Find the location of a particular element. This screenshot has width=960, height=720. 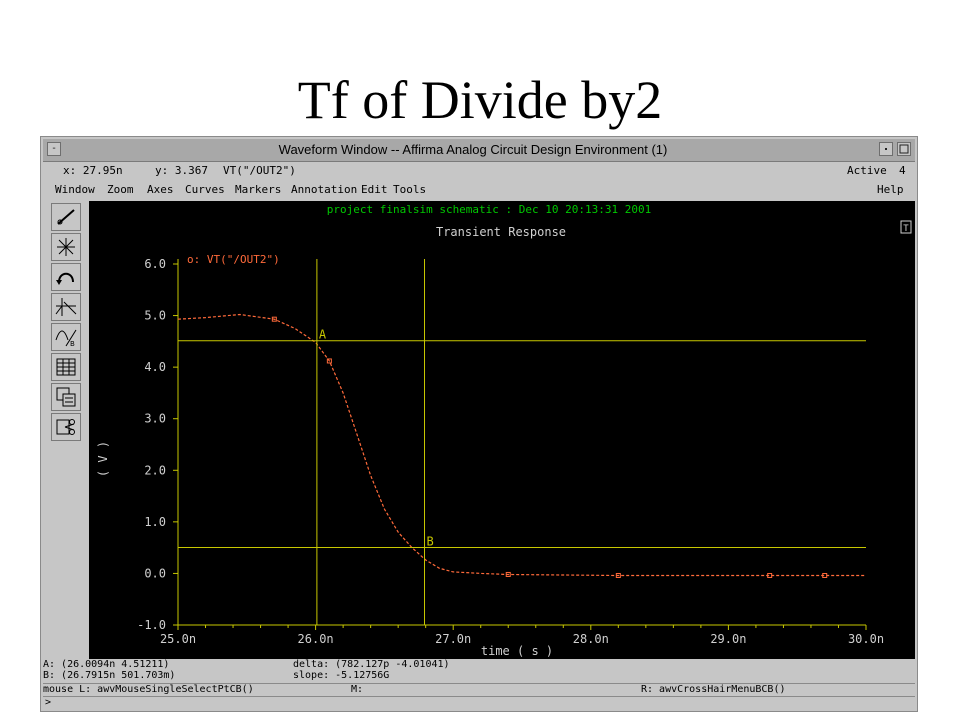

command-line: > is located at coordinates (479, 703).